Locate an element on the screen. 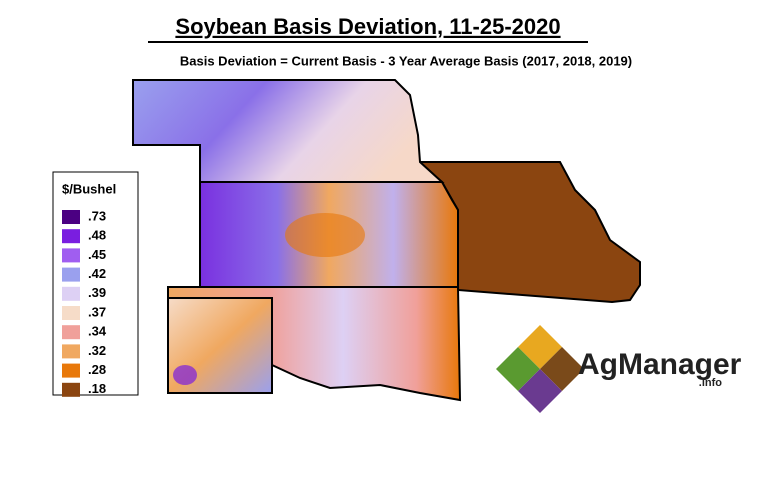  logo: AgManager .info is located at coordinates (619, 369).